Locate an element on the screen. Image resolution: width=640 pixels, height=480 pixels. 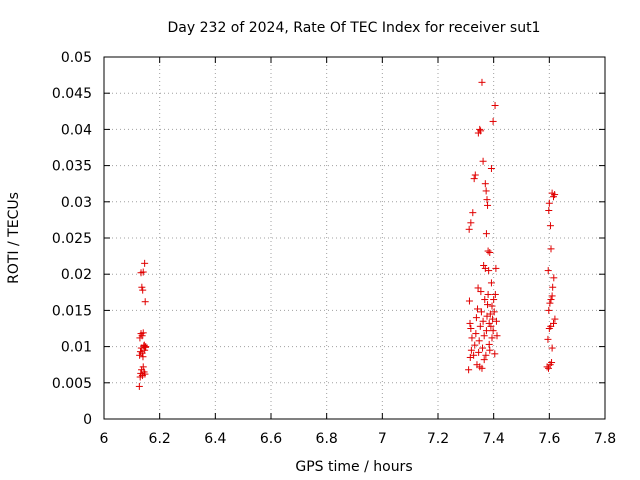
x-tick-label: 7.8 is located at coordinates (605, 439).